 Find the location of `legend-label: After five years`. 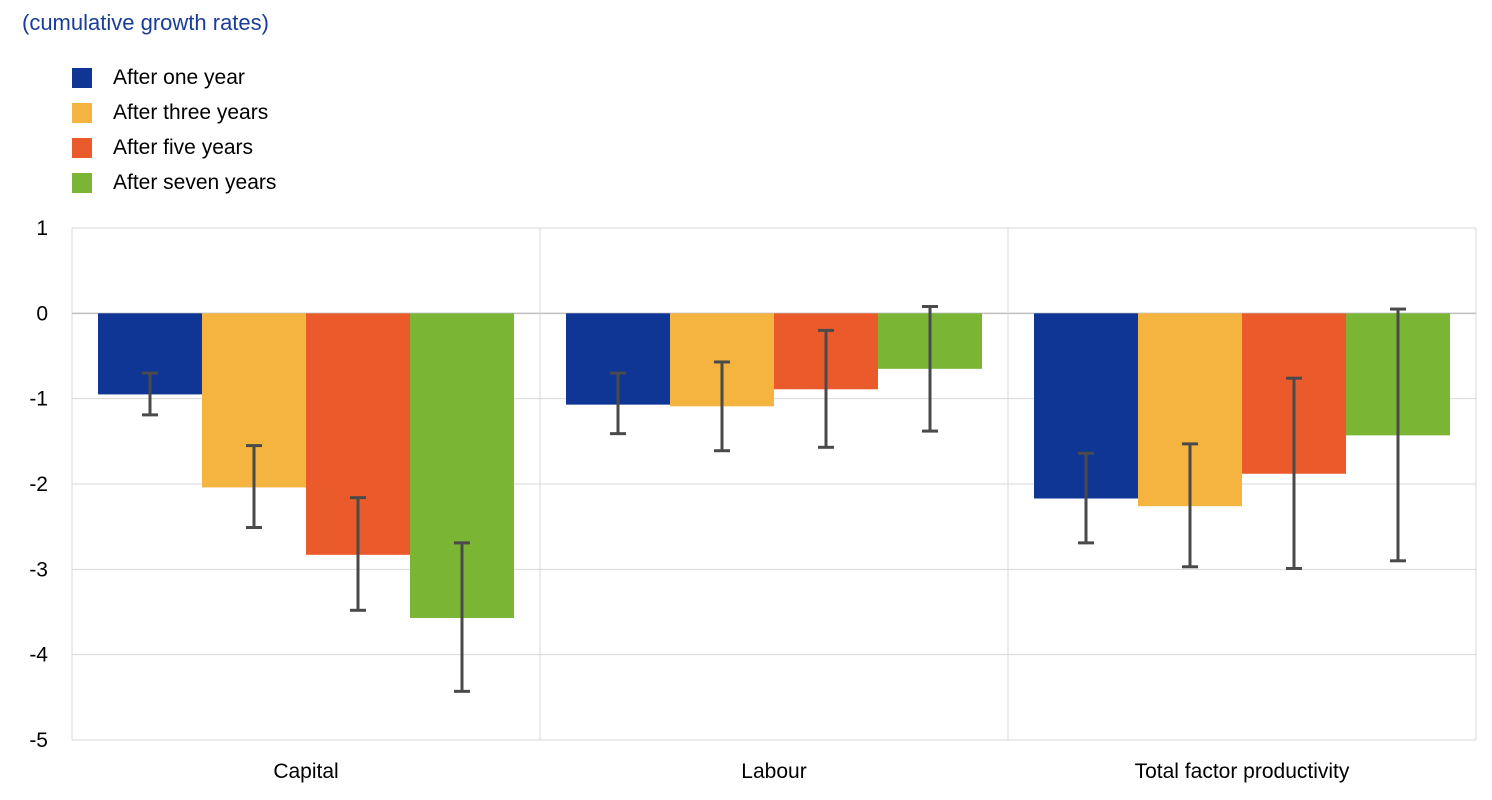

legend-label: After five years is located at coordinates (183, 147).